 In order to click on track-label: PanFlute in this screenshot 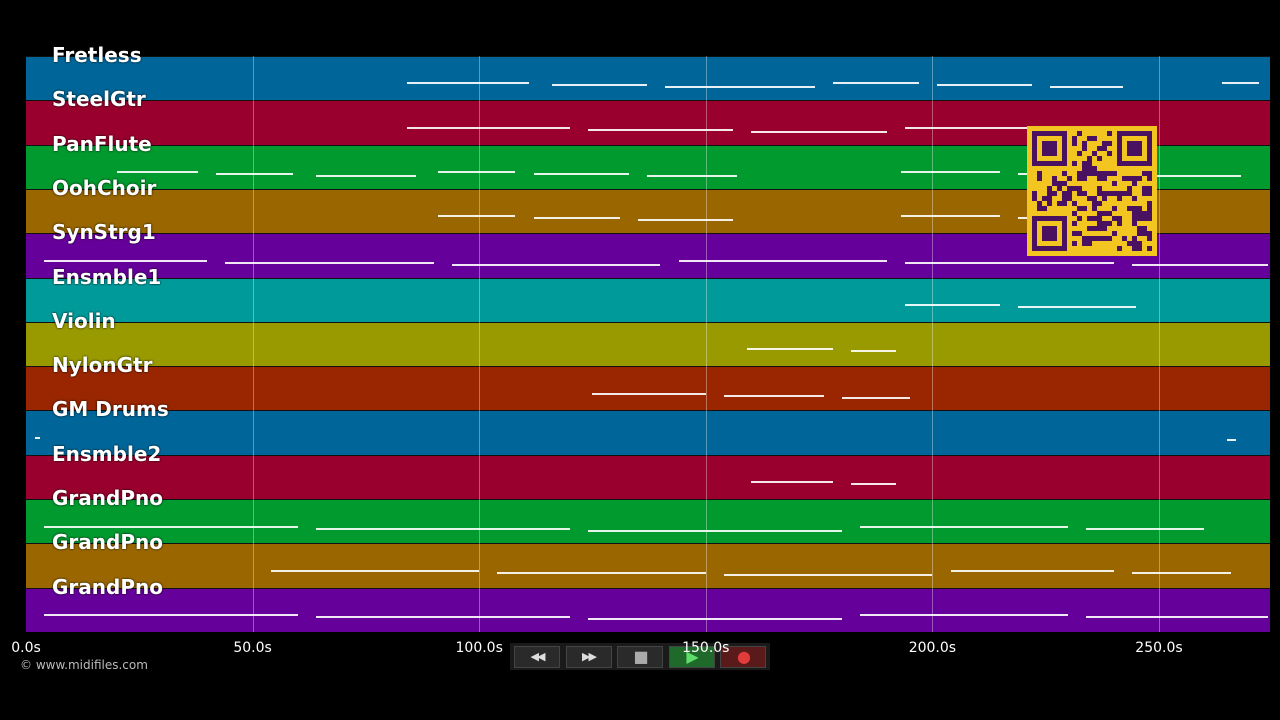, I will do `click(102, 143)`.